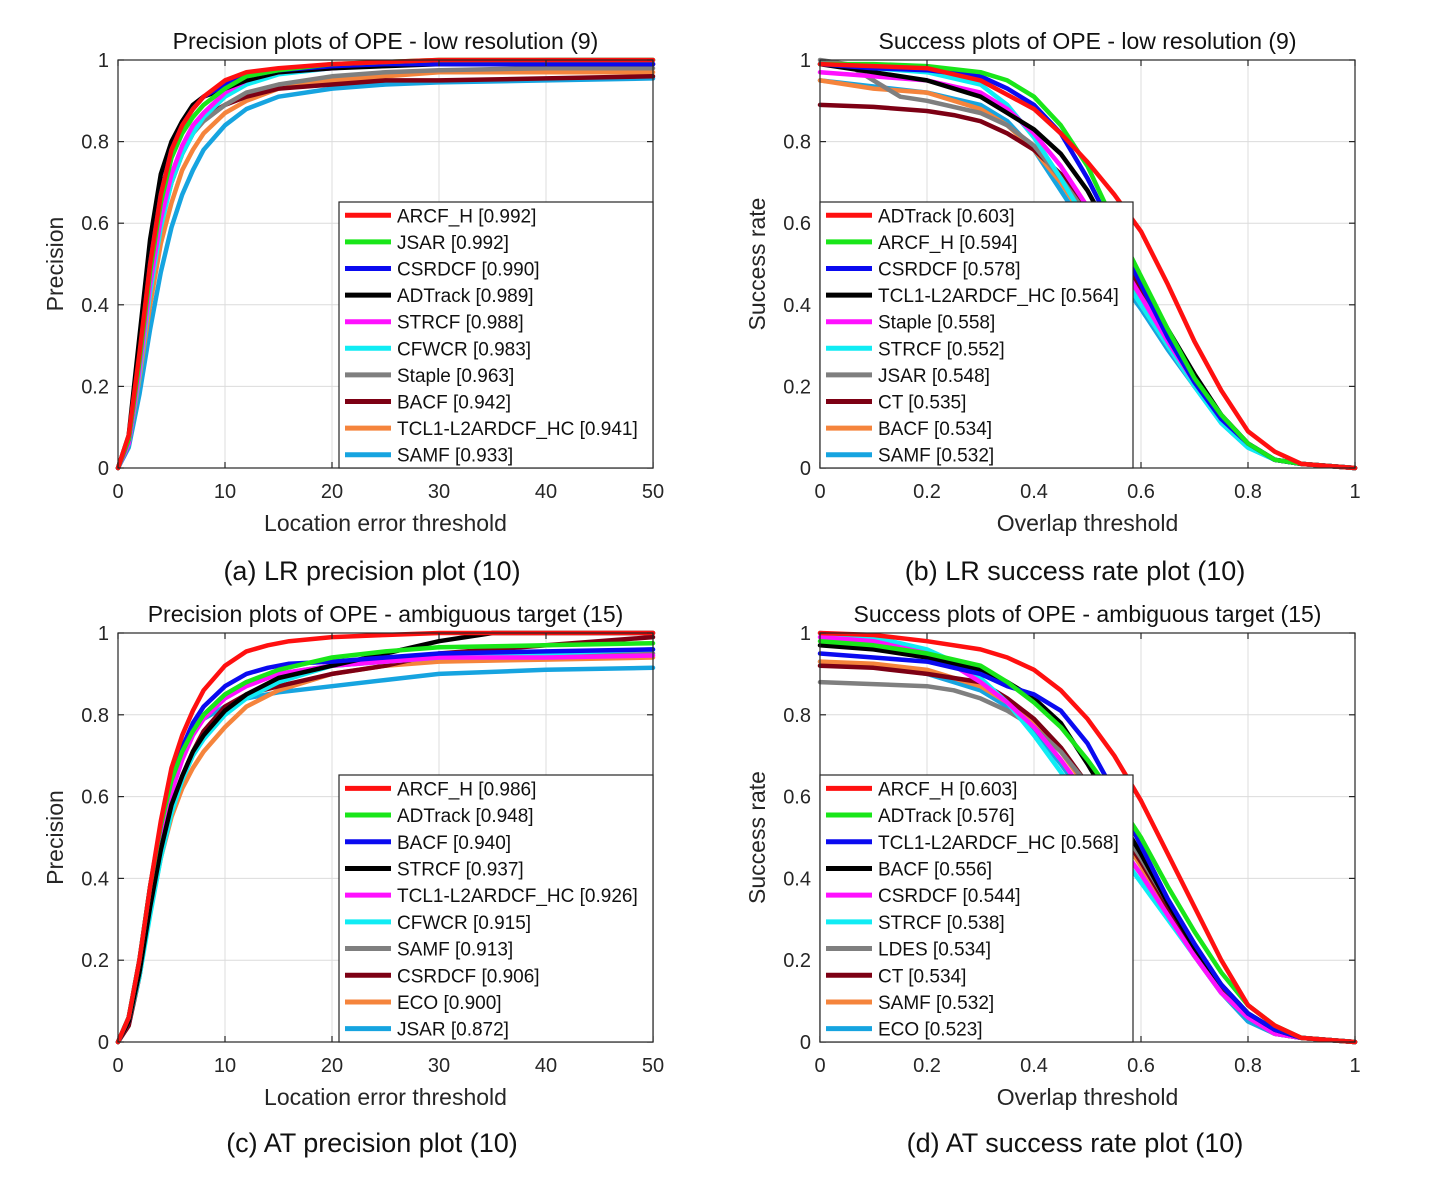  I want to click on legend-entry: LDES [0.534], so click(934, 950).